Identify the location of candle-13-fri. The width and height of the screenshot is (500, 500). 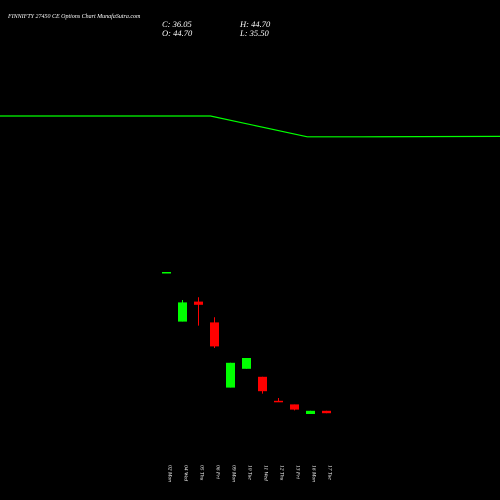
(294, 407).